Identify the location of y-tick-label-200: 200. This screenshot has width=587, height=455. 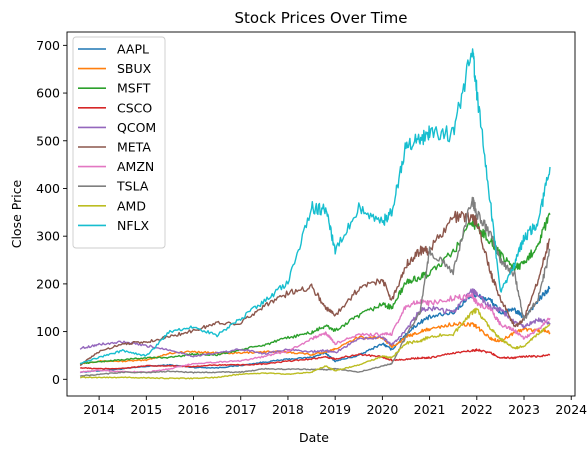
(48, 283).